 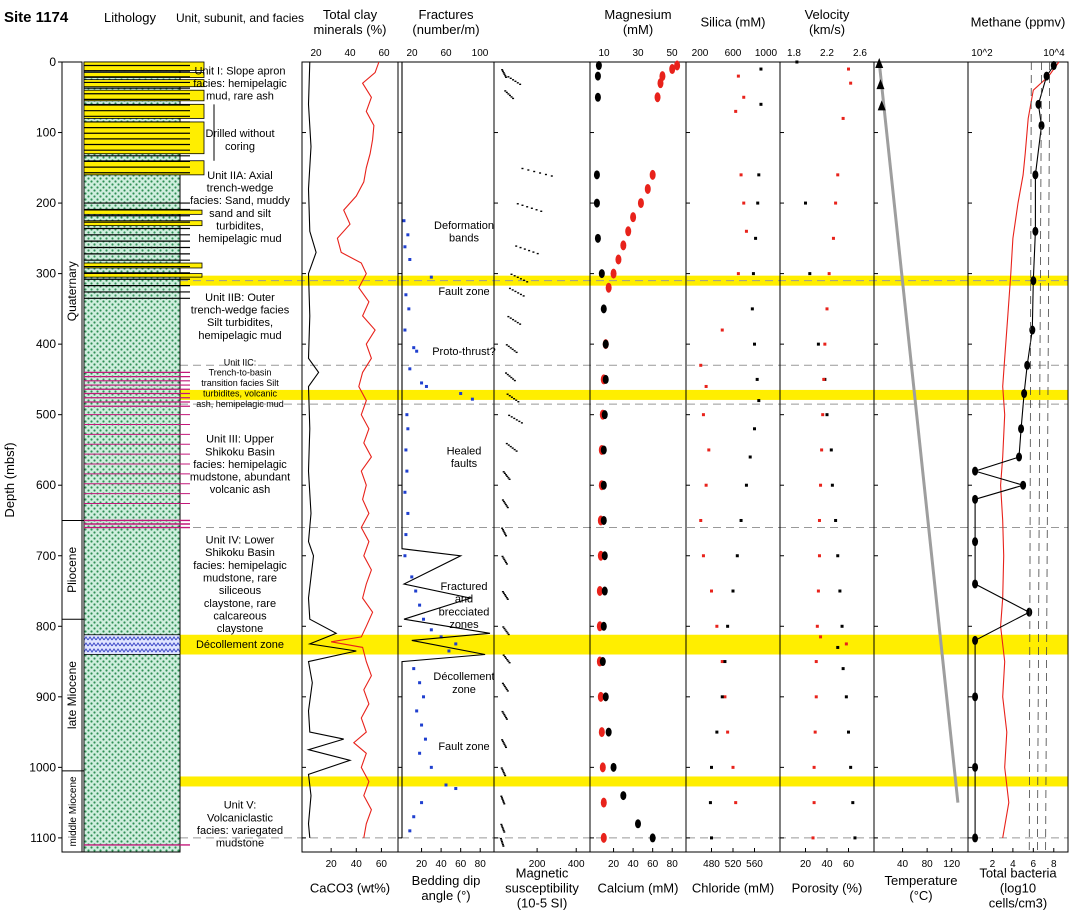 What do you see at coordinates (240, 201) in the screenshot?
I see `unit-text-line: facies: Sand, muddy` at bounding box center [240, 201].